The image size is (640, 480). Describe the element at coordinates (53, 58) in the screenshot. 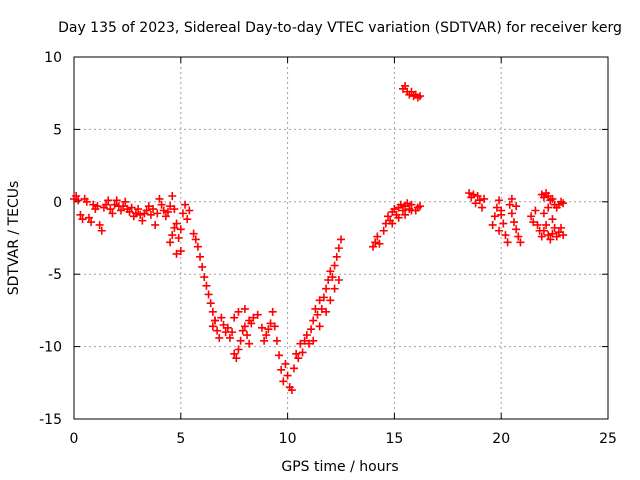

I see `y-tick-label: 10` at that location.